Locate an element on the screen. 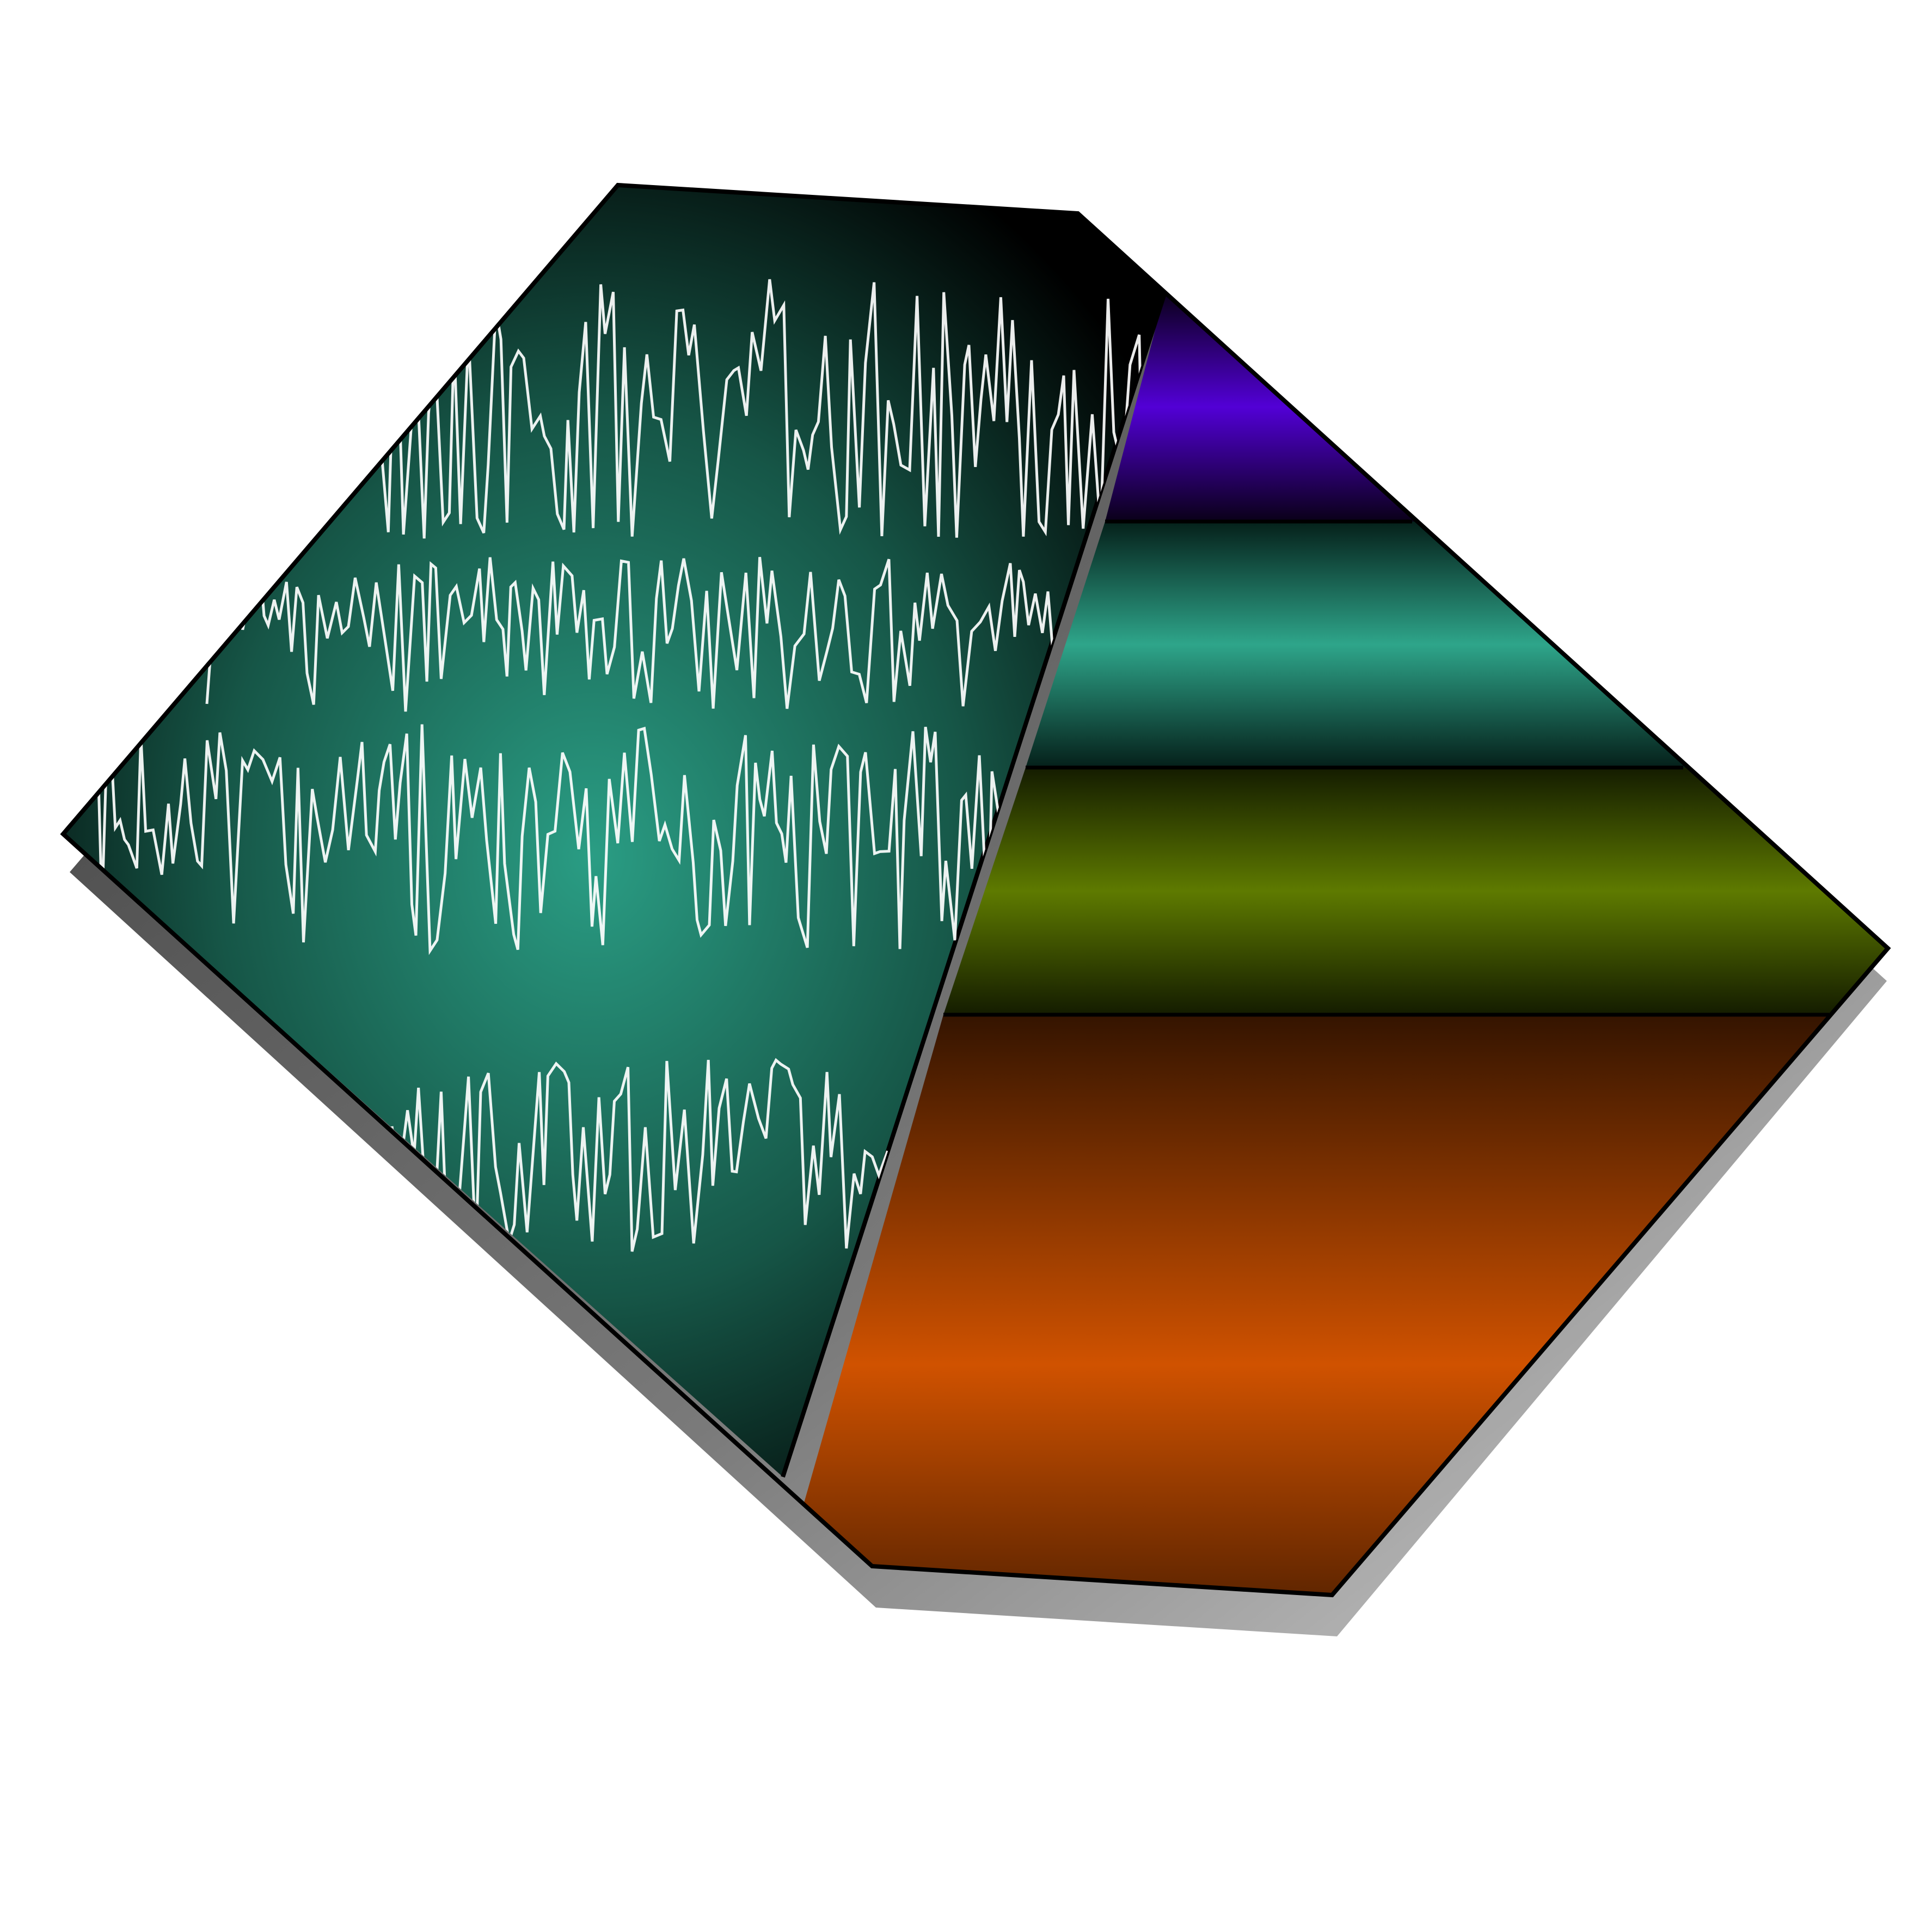 The width and height of the screenshot is (1932, 1932). teal-band is located at coordinates (1457, 645).